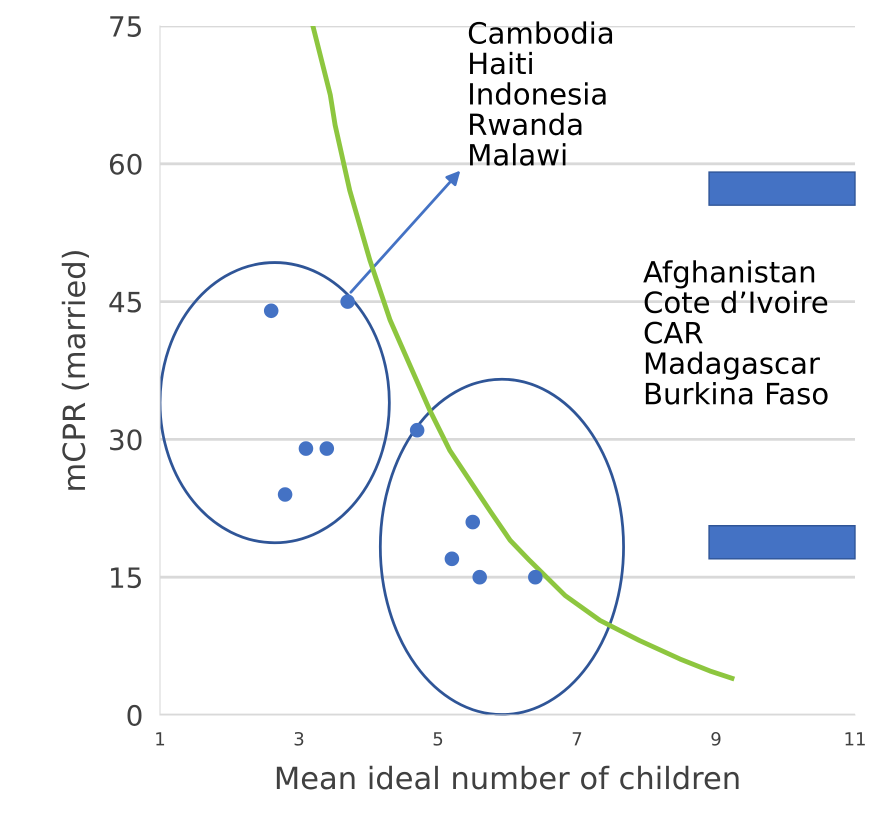 Image resolution: width=871 pixels, height=820 pixels. What do you see at coordinates (438, 739) in the screenshot?
I see `x-tick-label: 5` at bounding box center [438, 739].